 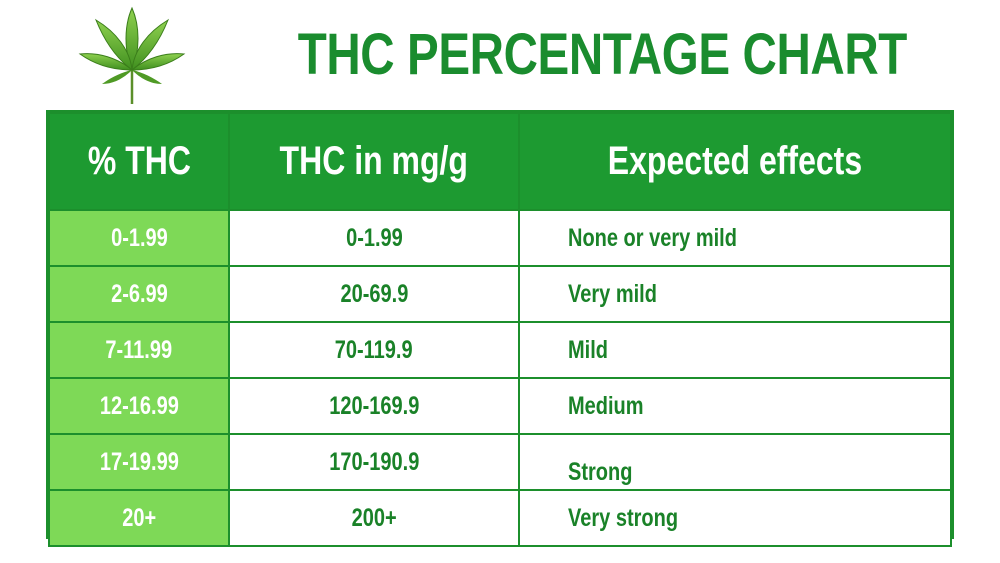 I want to click on pct-cell: 2-6.99, so click(x=139, y=294).